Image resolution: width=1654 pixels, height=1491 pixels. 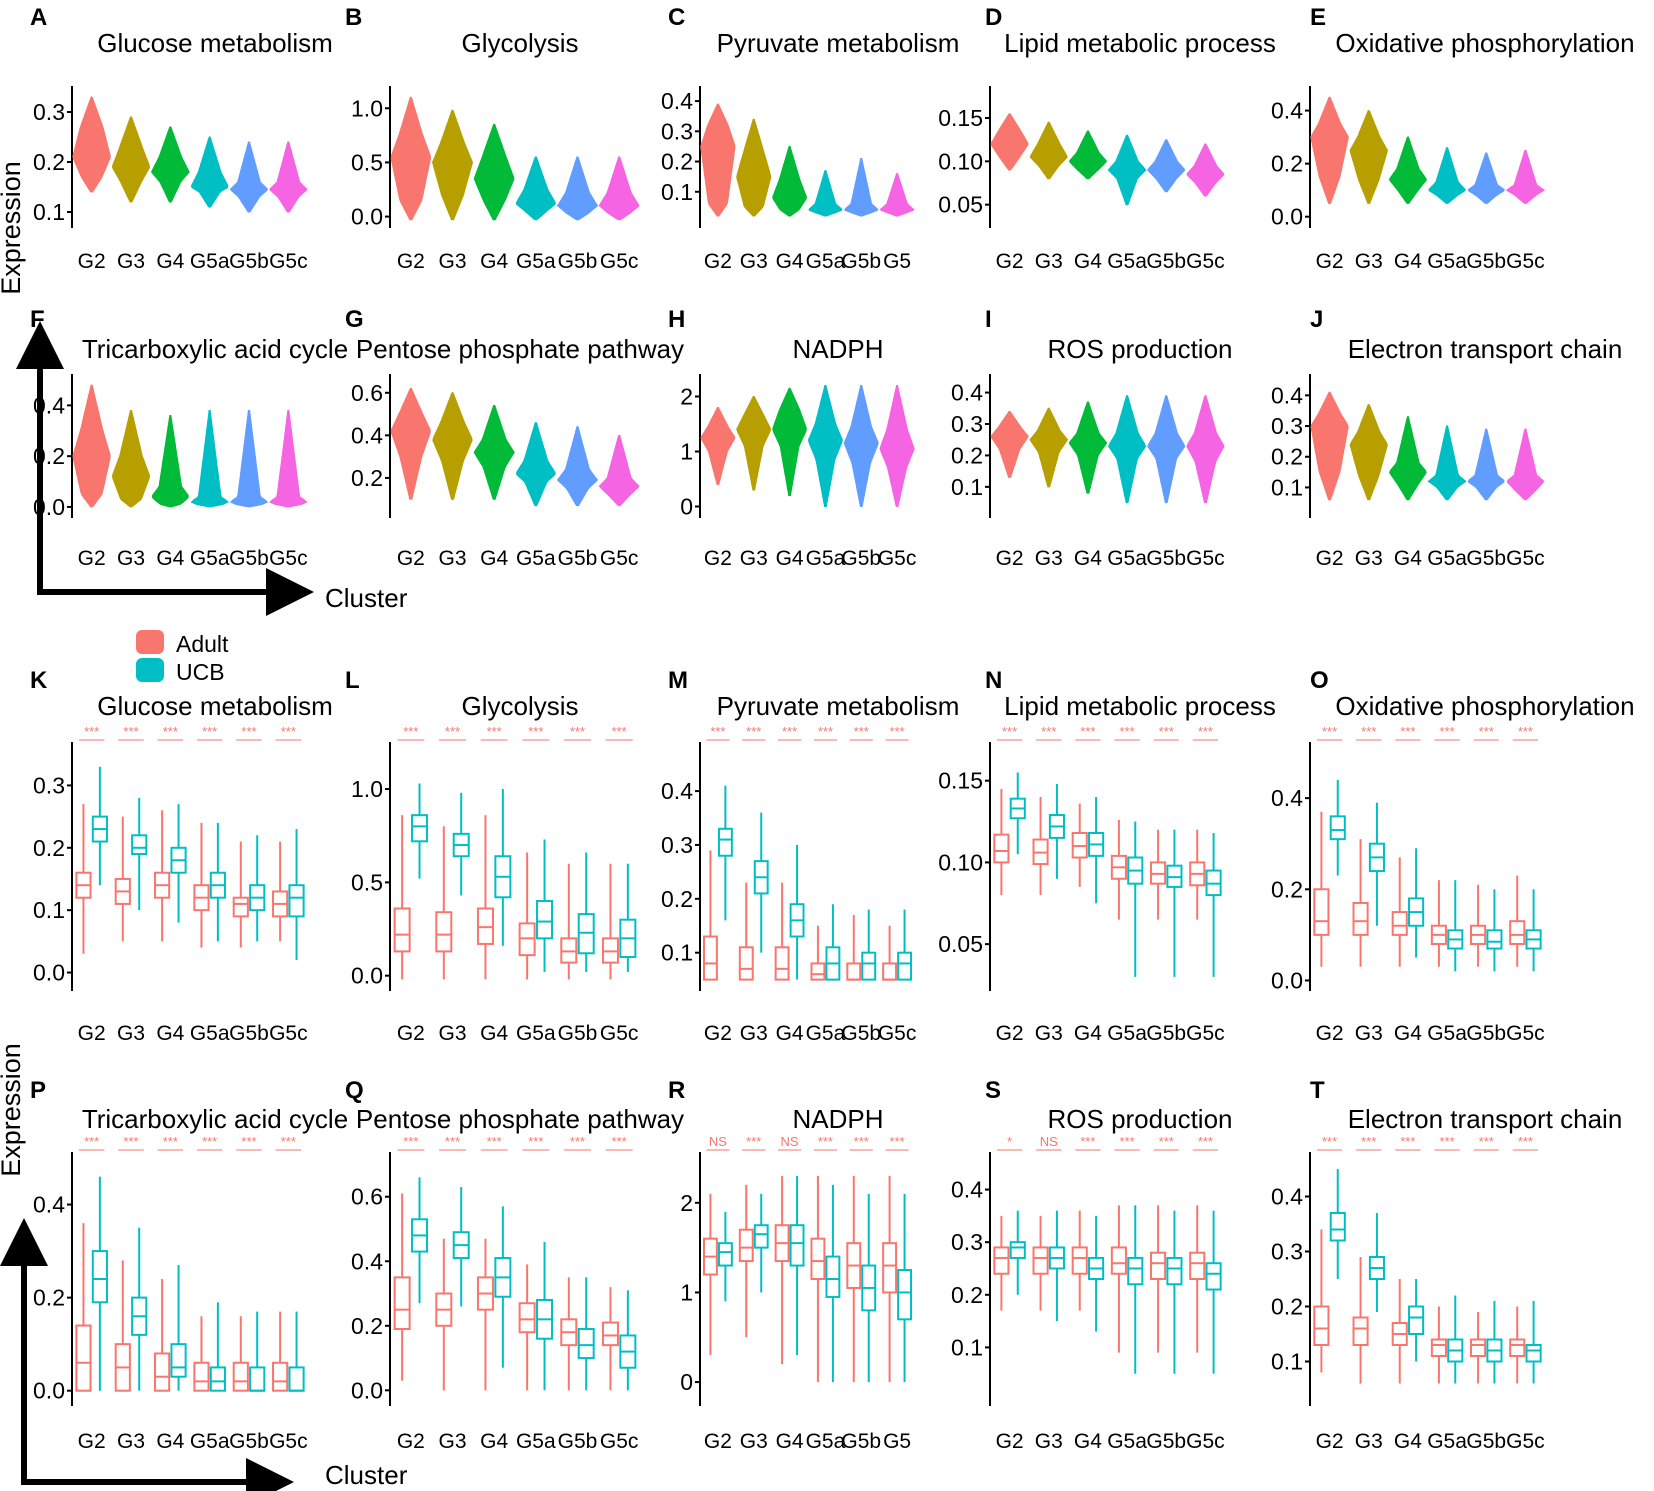 I want to click on legend: Adult UCB, so click(x=182, y=657).